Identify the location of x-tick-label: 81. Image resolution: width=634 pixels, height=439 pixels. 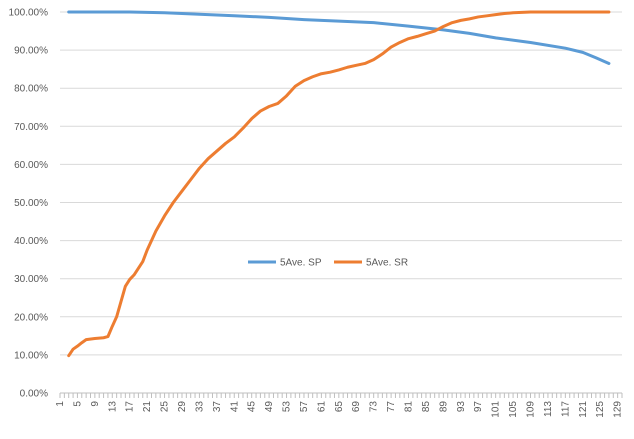
(409, 407).